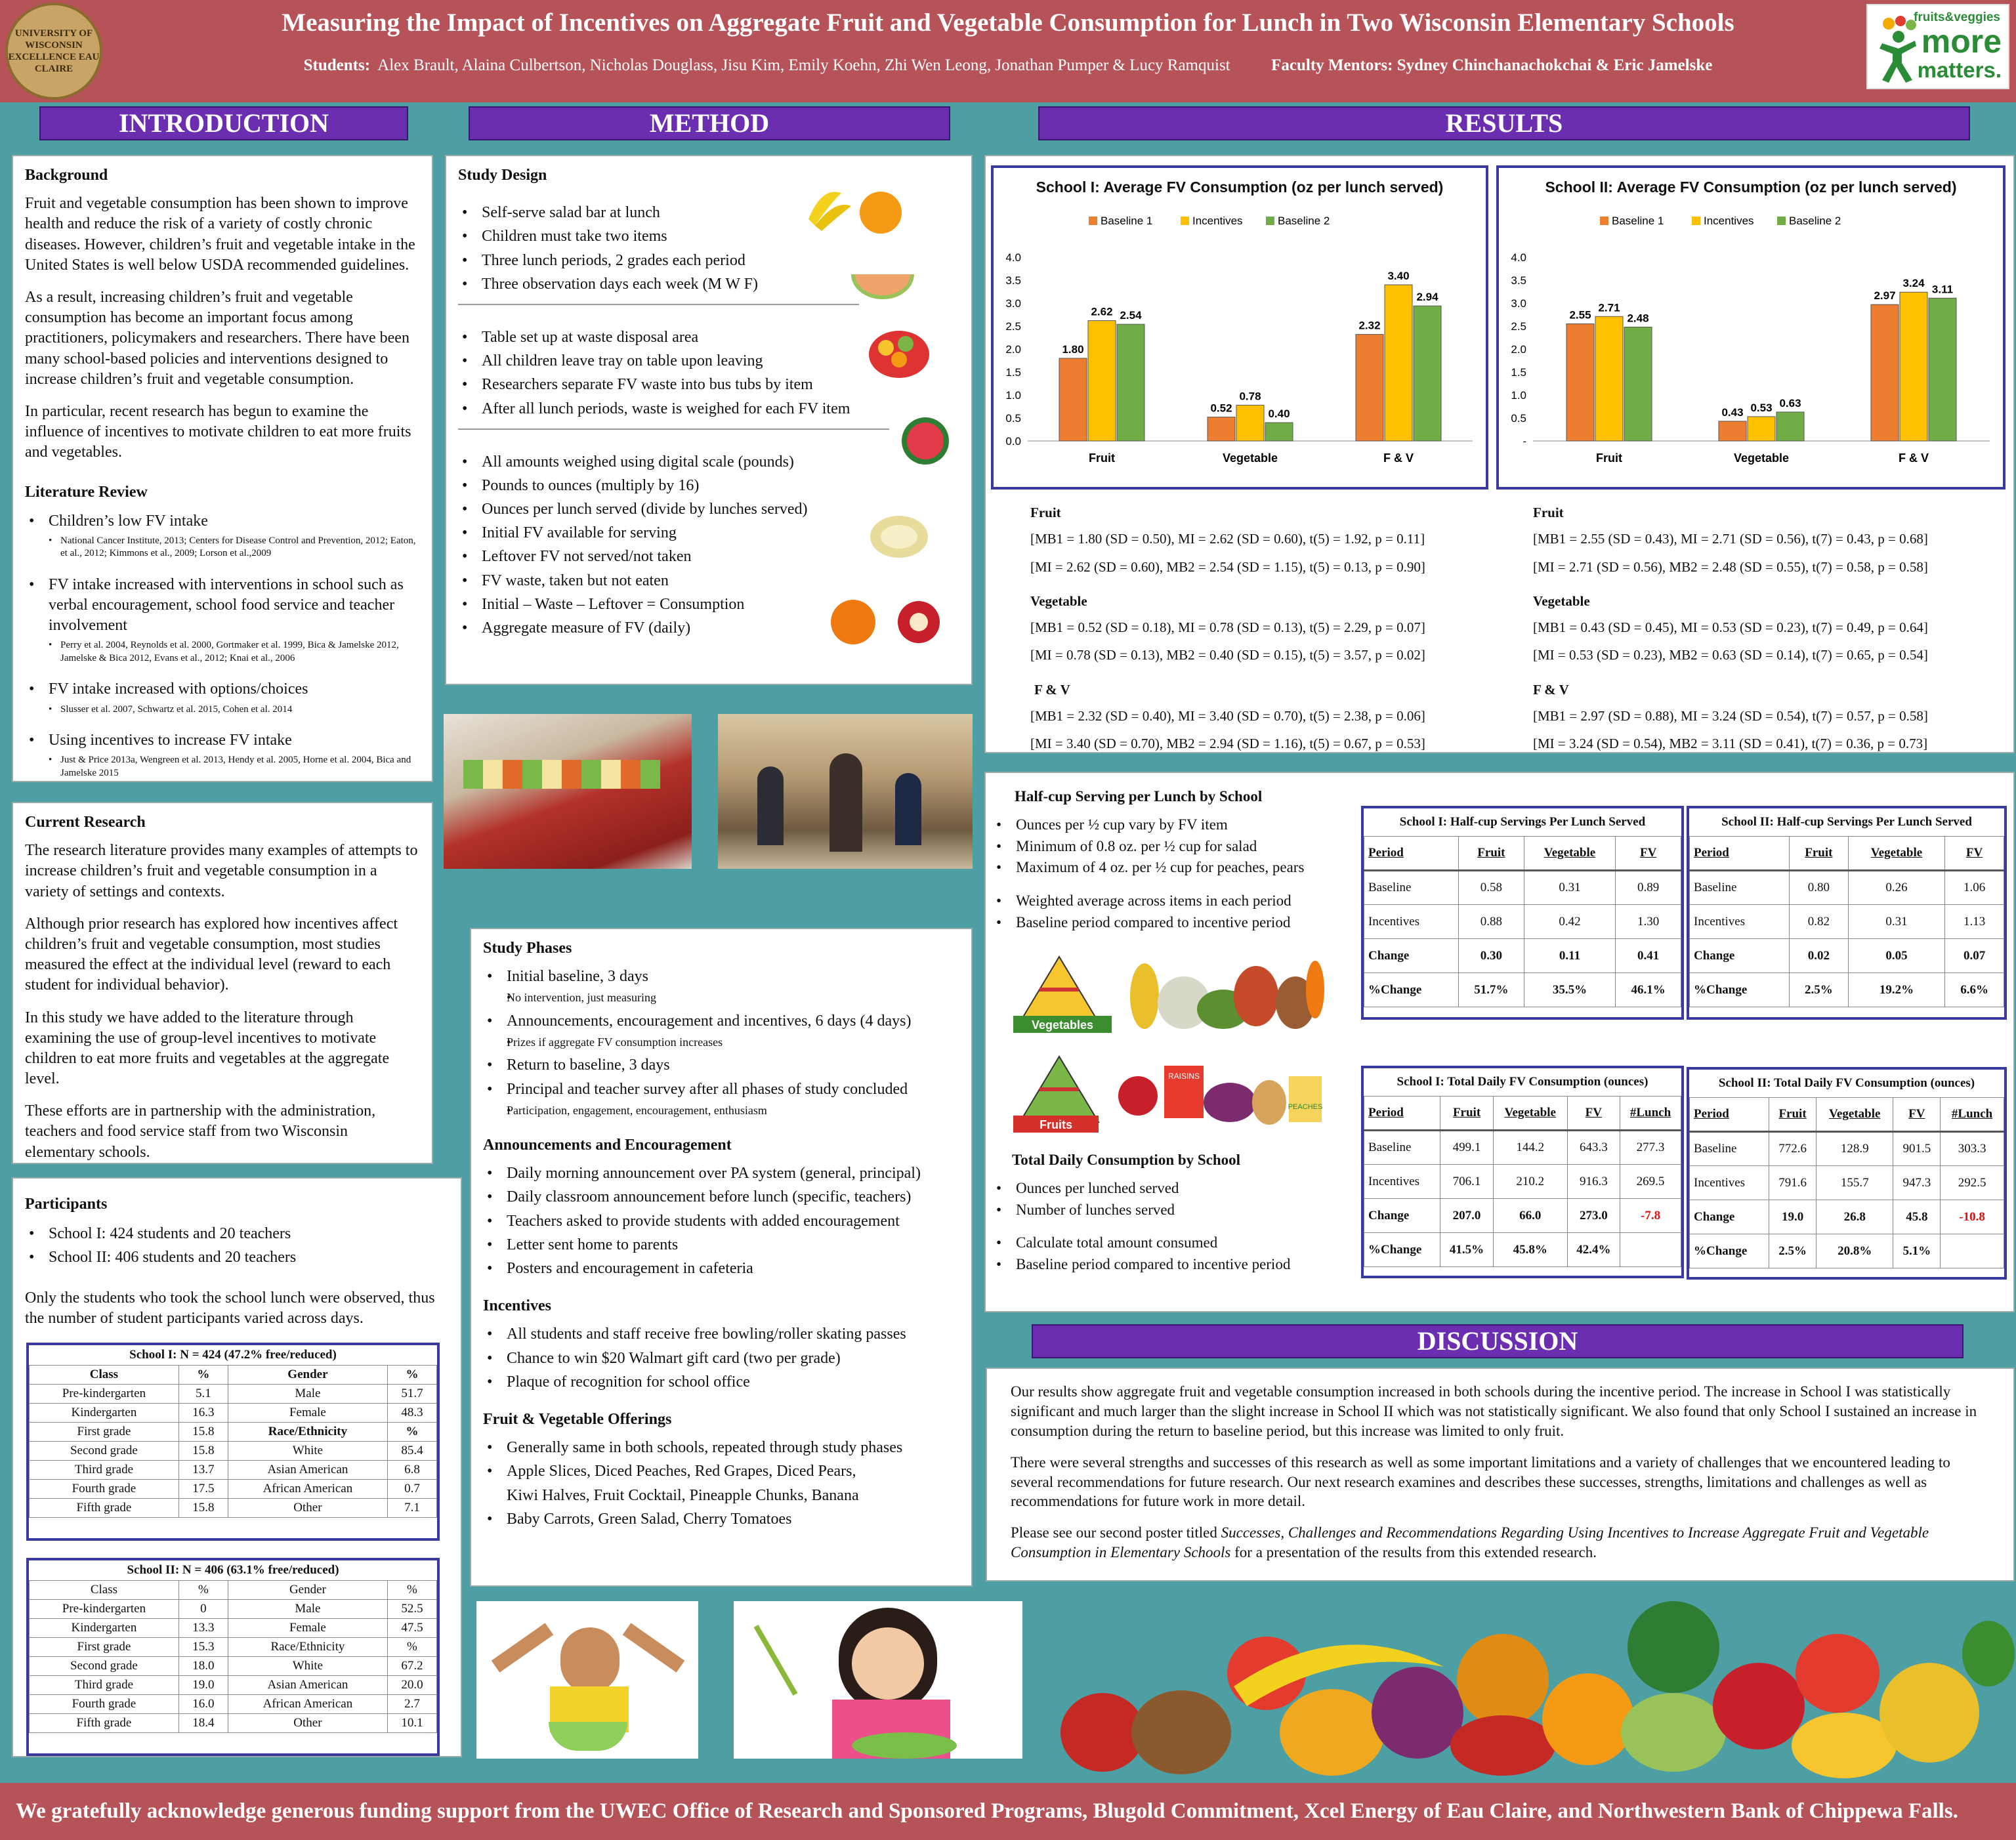  Describe the element at coordinates (1056, 1124) in the screenshot. I see `fruits-label: Fruits` at that location.